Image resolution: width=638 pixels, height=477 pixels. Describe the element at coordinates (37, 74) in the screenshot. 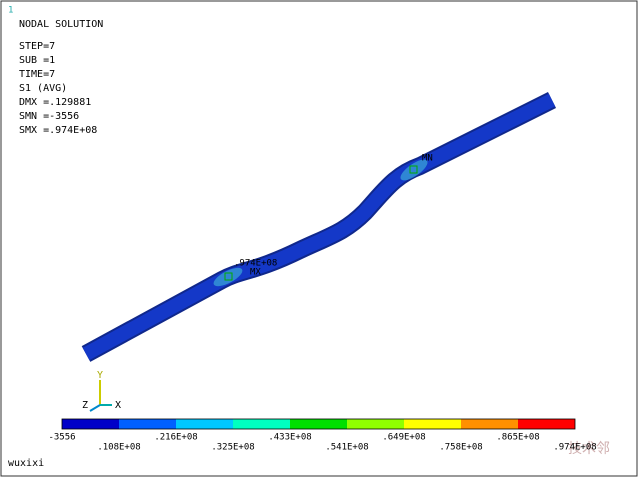

I see `info-line: TIME=7` at that location.